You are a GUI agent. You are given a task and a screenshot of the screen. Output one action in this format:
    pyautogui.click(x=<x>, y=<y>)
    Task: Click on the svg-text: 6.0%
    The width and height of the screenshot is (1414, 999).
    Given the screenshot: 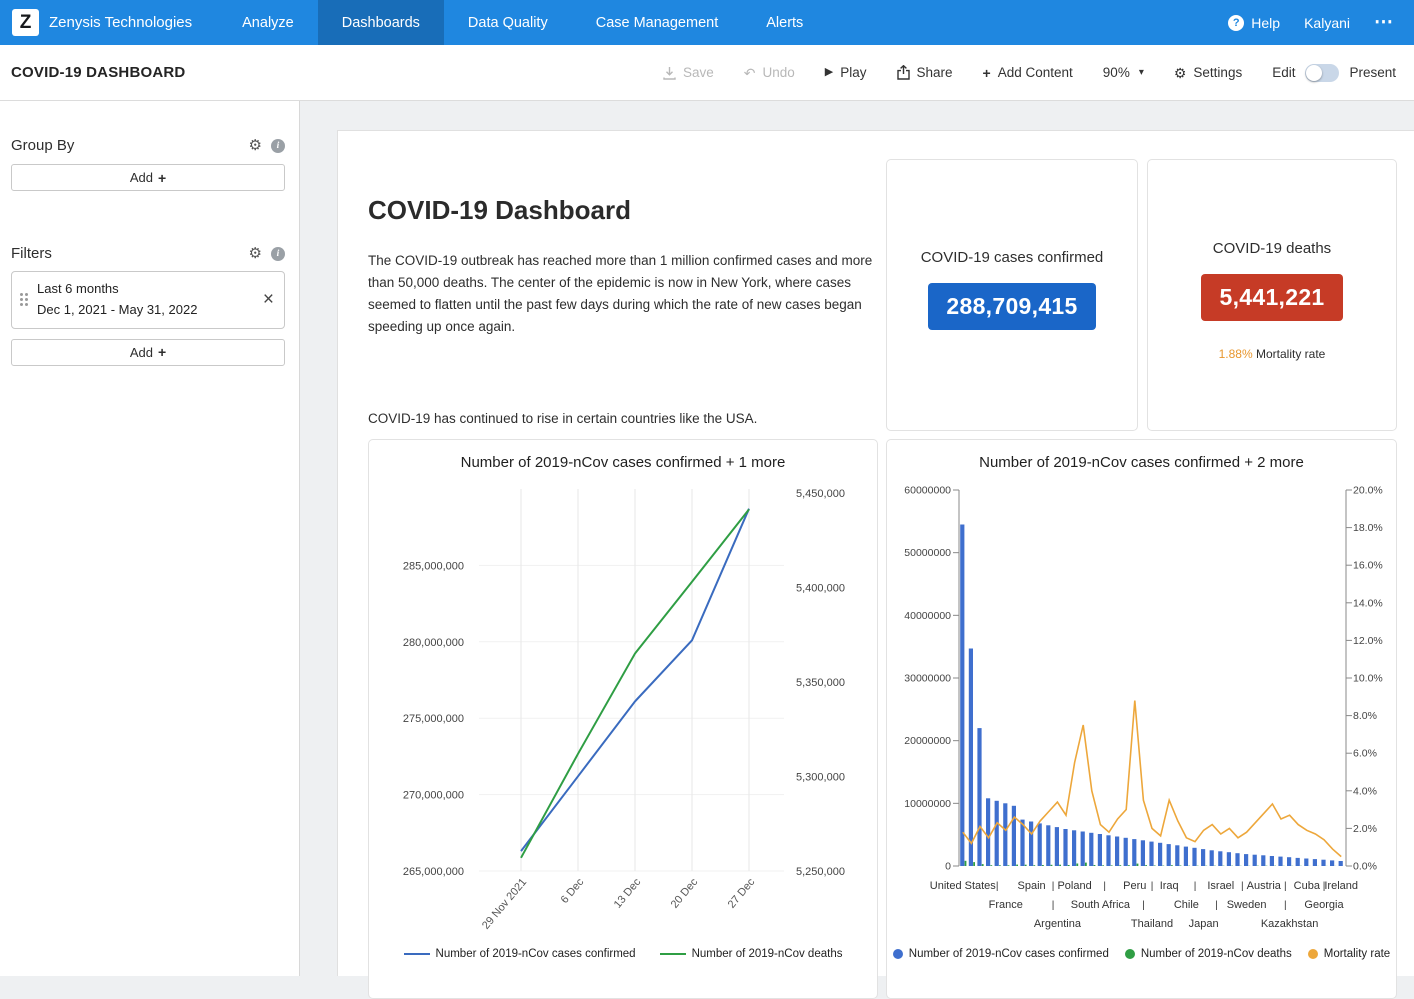 What is the action you would take?
    pyautogui.click(x=1365, y=754)
    